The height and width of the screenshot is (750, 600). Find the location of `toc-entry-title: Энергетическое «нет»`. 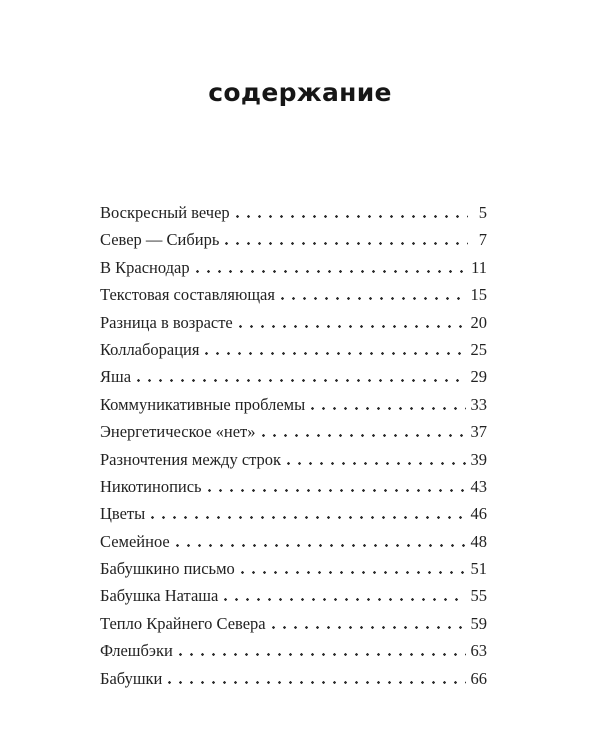

toc-entry-title: Энергетическое «нет» is located at coordinates (178, 432).